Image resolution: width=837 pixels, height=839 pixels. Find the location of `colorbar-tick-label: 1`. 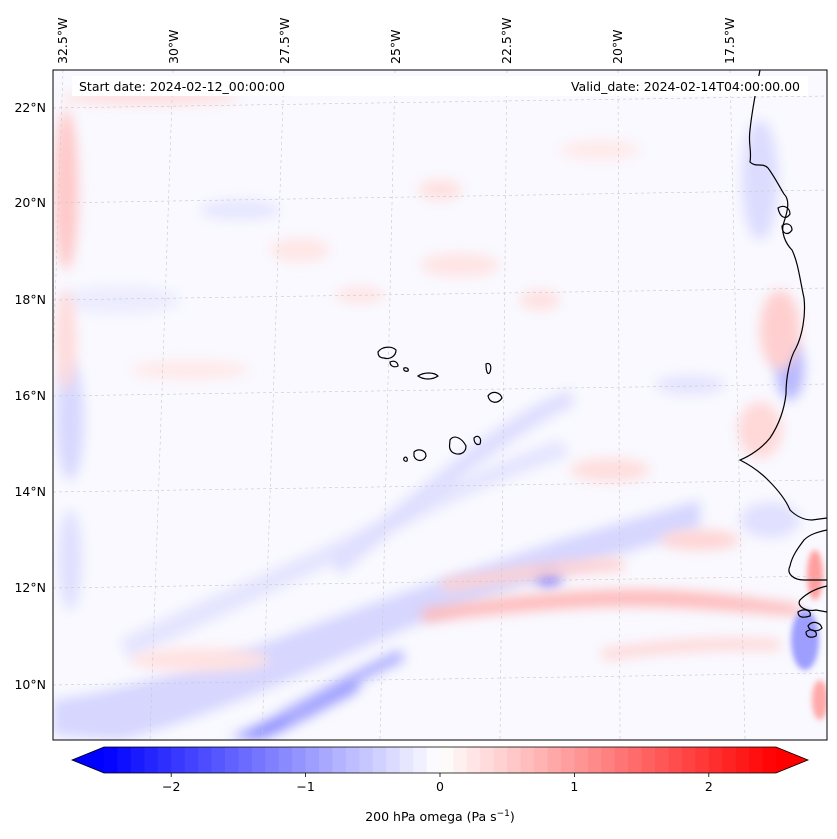

colorbar-tick-label: 1 is located at coordinates (574, 786).